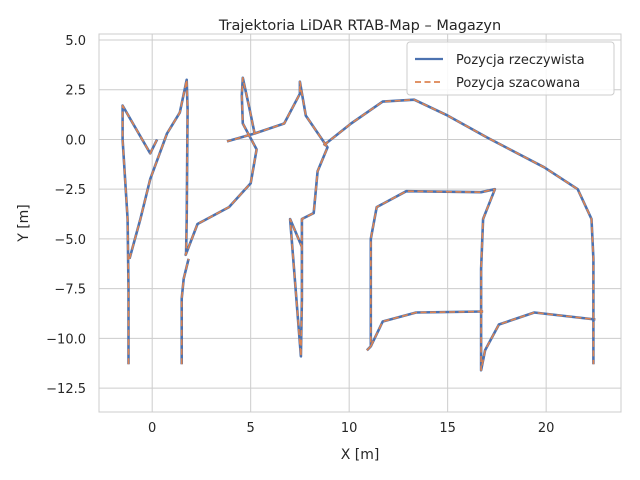 This screenshot has width=640, height=480. I want to click on y-tick-label: 5.0, so click(75, 41).